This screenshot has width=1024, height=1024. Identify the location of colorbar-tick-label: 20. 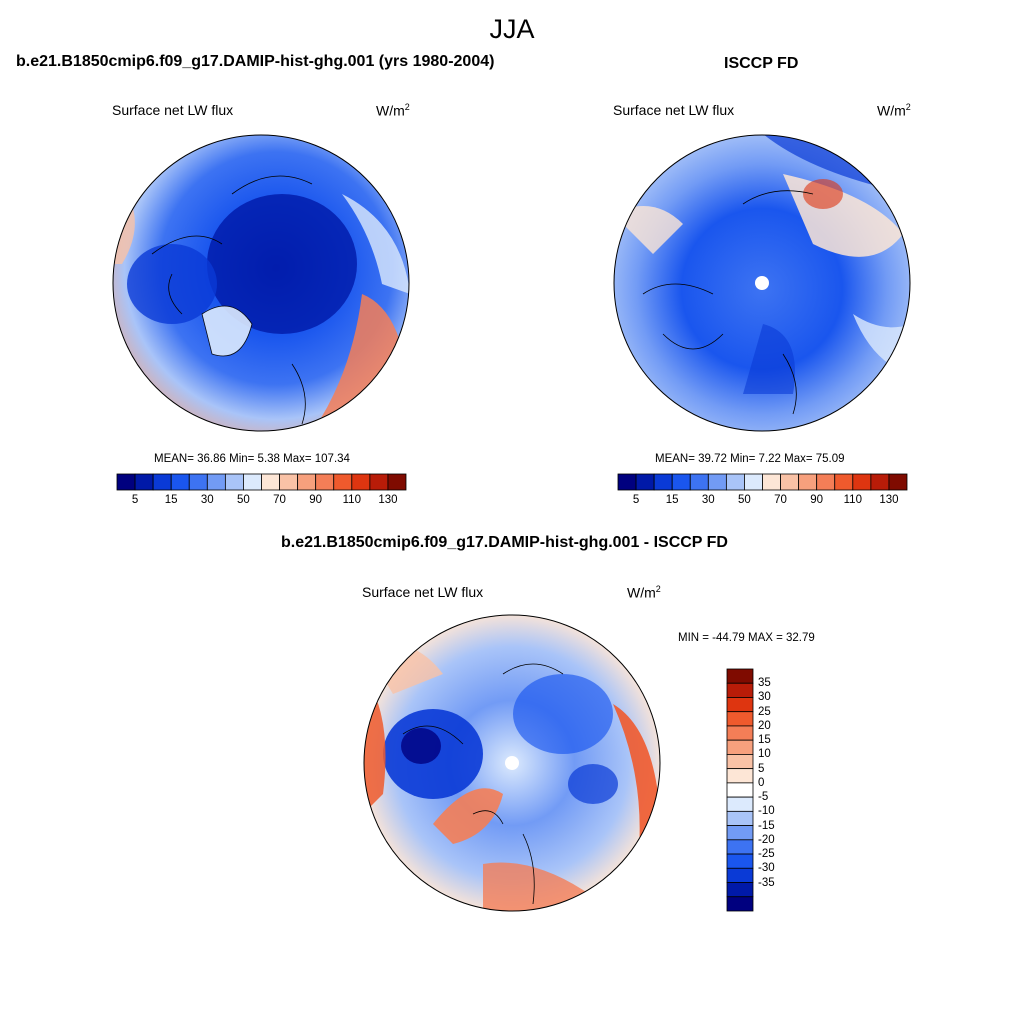
(764, 725).